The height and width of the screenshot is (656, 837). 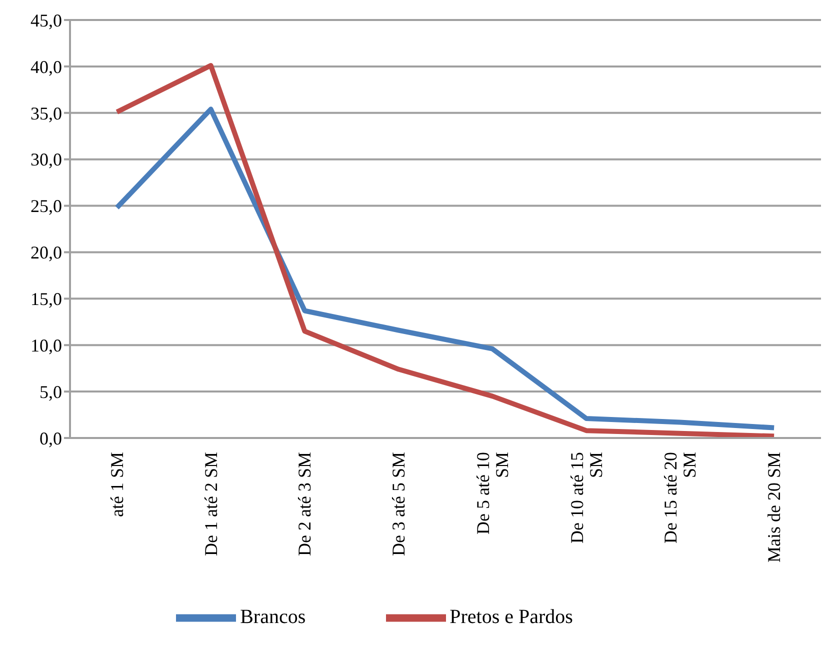 I want to click on y-tick-label: 25,0, so click(x=46, y=206).